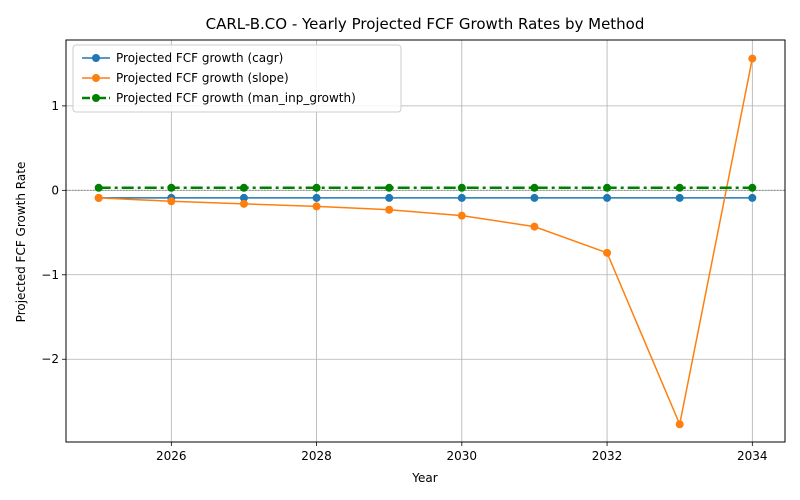  I want to click on legend-box, so click(237, 78).